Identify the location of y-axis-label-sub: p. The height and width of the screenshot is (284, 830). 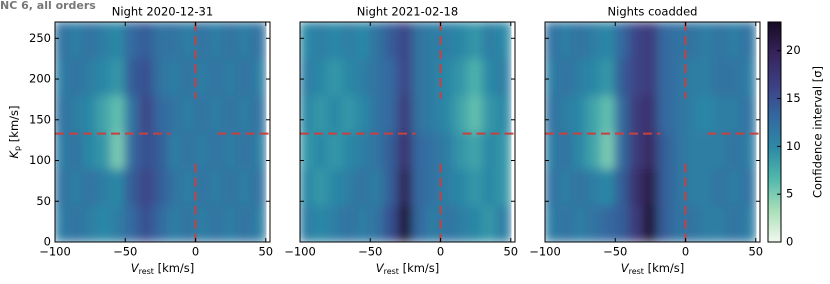
(17, 148).